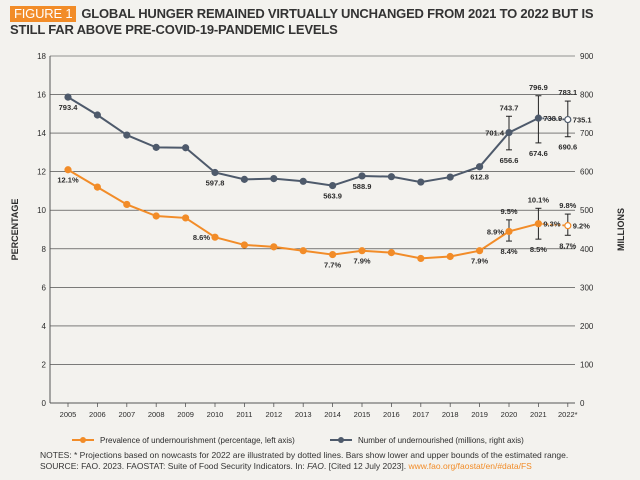 This screenshot has height=480, width=640. I want to click on data-label: 9.3%, so click(551, 224).